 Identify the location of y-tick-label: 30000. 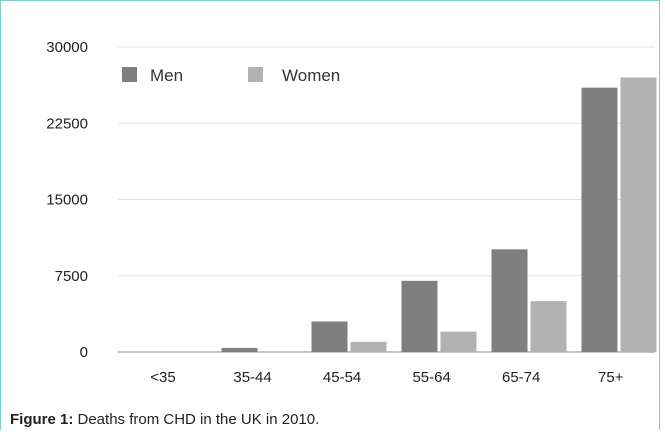
(67, 47).